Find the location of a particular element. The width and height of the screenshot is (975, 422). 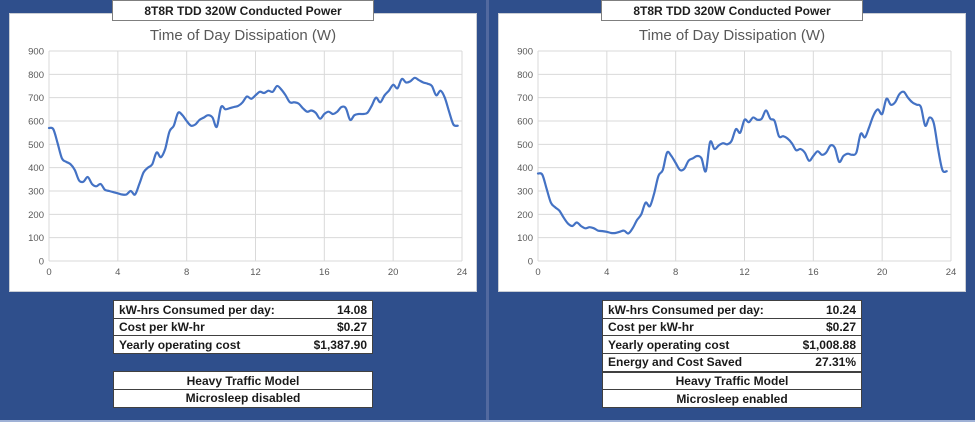

stat-value: $1,008.88 is located at coordinates (829, 344).